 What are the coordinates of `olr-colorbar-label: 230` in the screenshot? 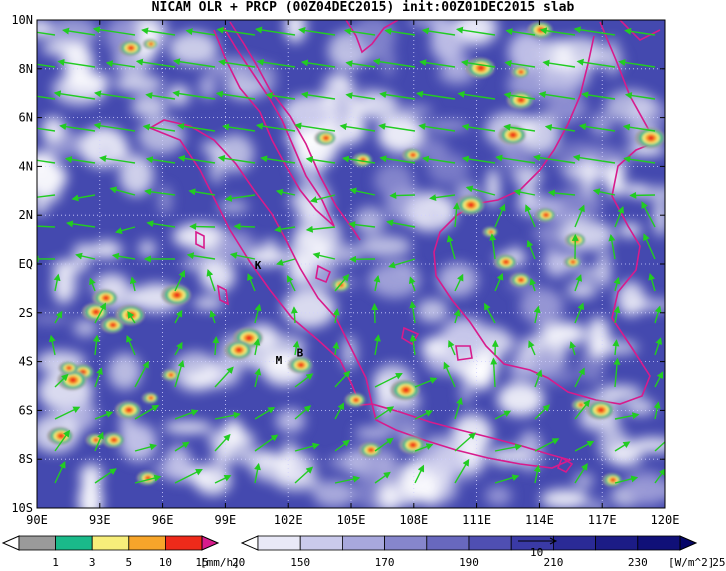 It's located at (638, 562).